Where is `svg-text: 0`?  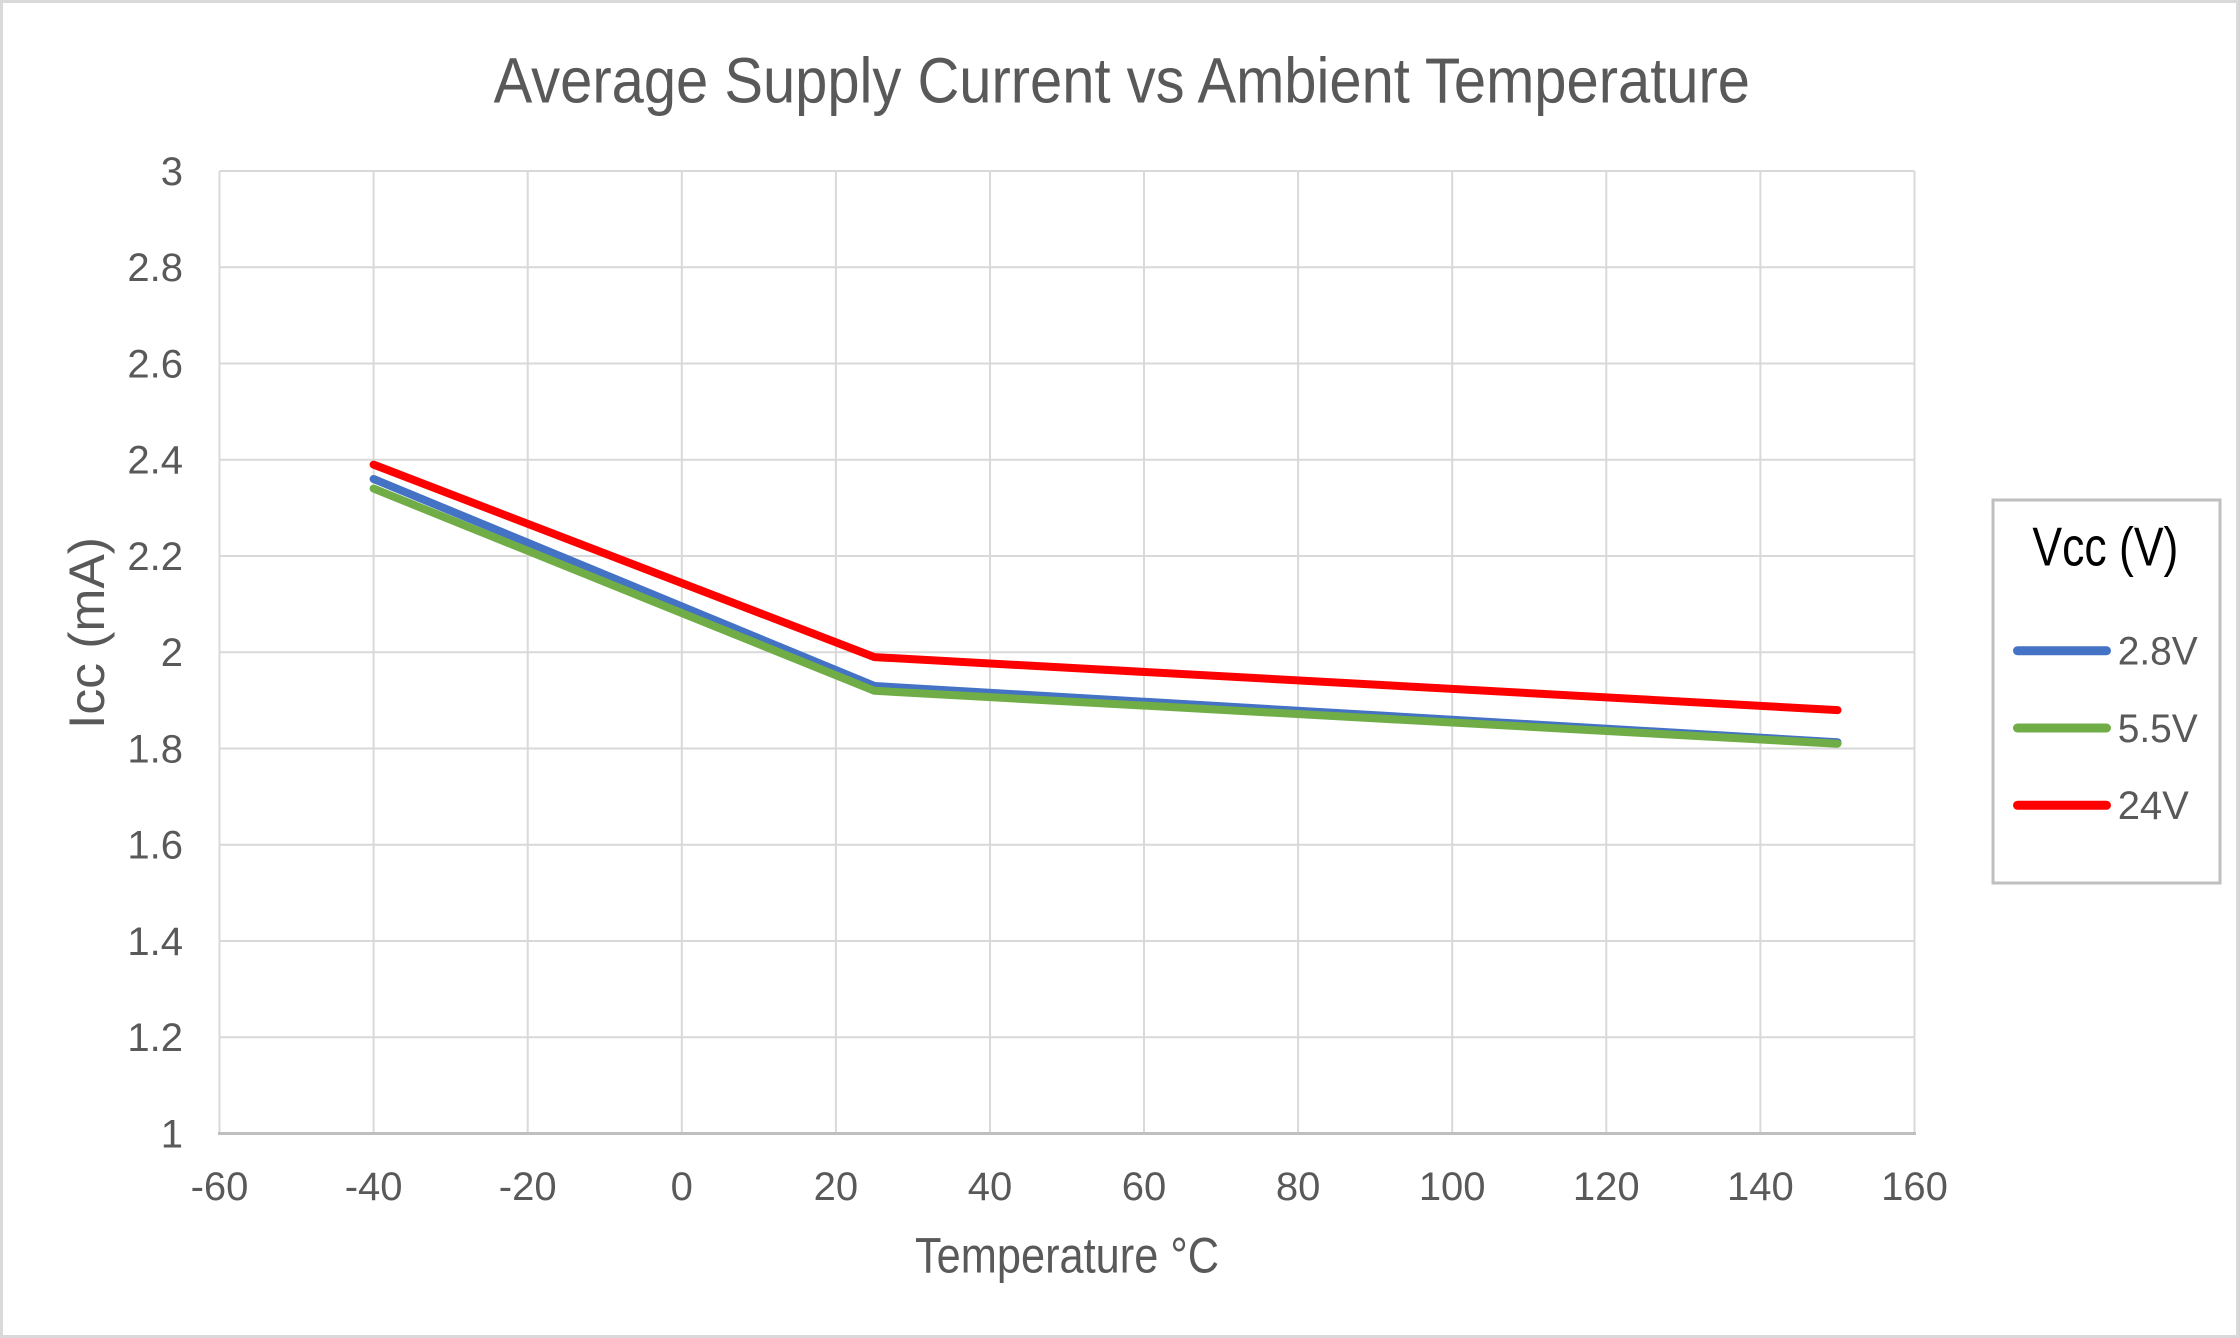 svg-text: 0 is located at coordinates (682, 1187).